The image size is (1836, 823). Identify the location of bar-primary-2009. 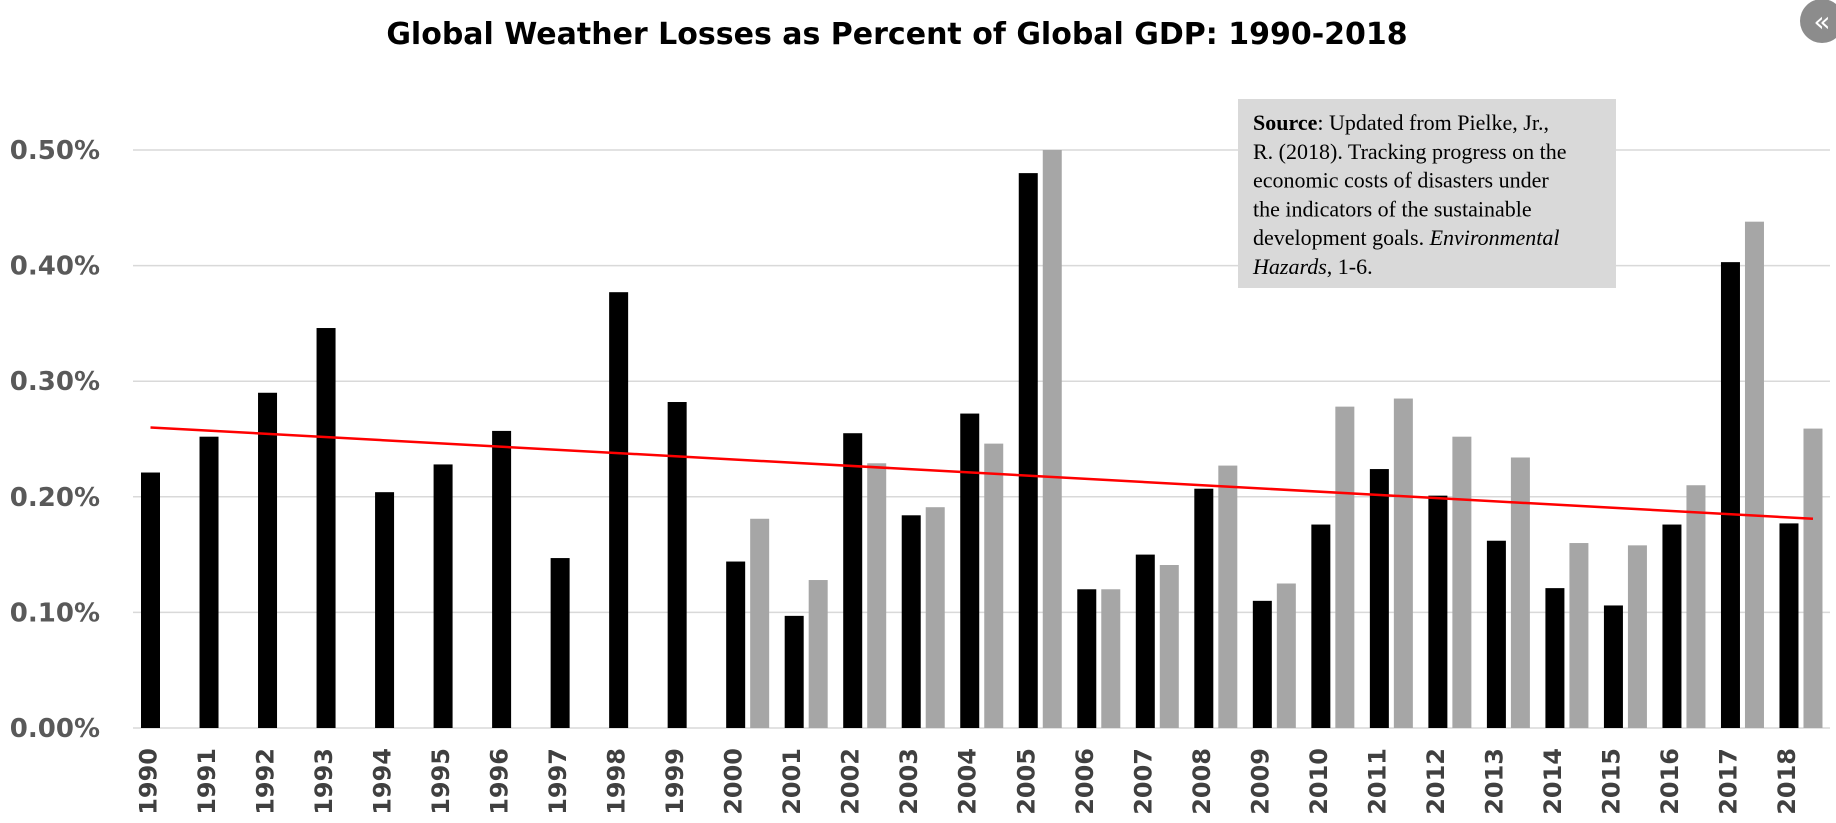
(1262, 664).